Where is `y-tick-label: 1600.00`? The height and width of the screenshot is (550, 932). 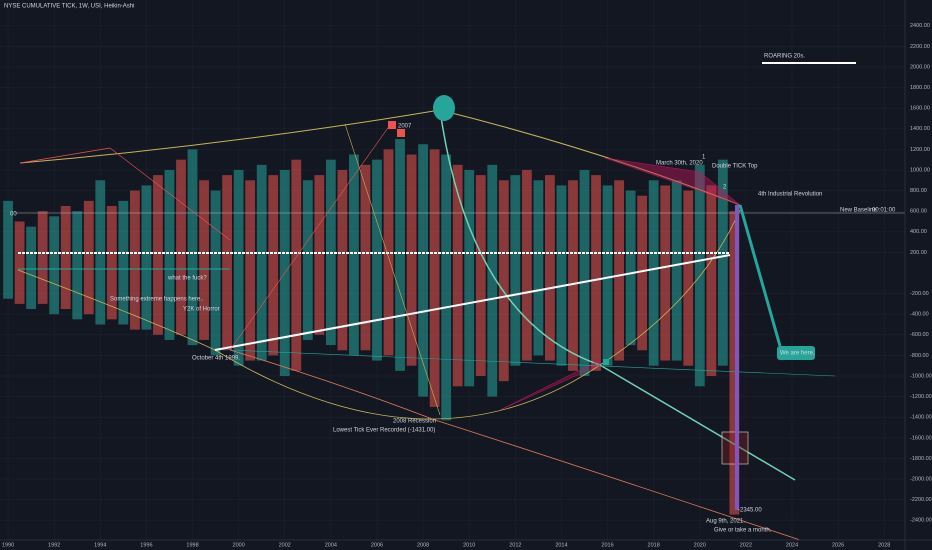 y-tick-label: 1600.00 is located at coordinates (920, 109).